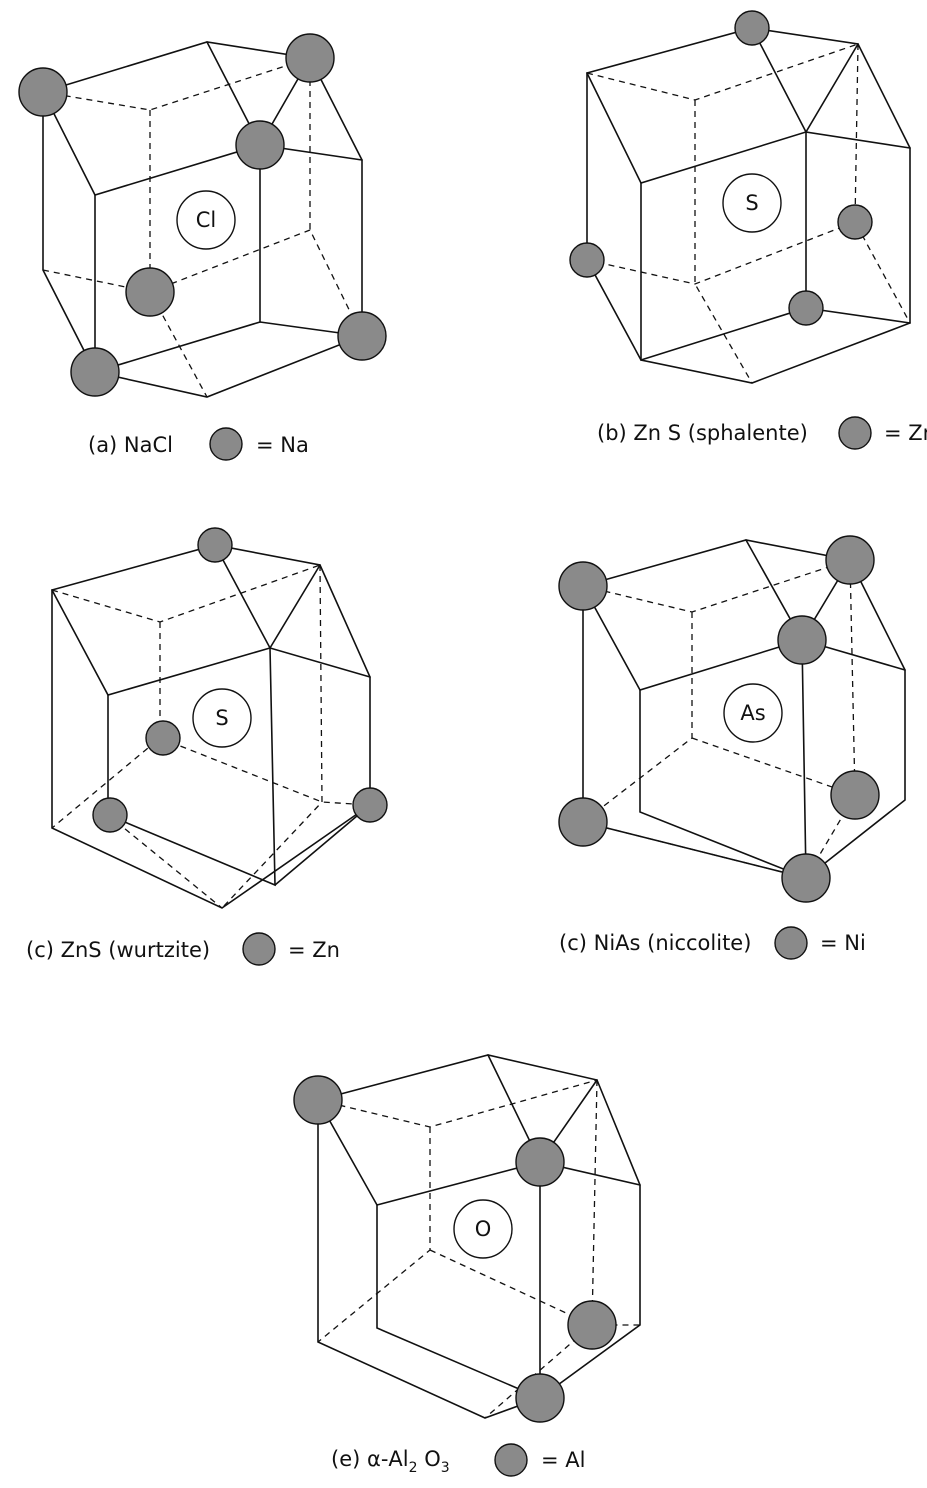 This screenshot has height=1488, width=927. I want to click on alumina-solid-edges, so click(479, 1236).